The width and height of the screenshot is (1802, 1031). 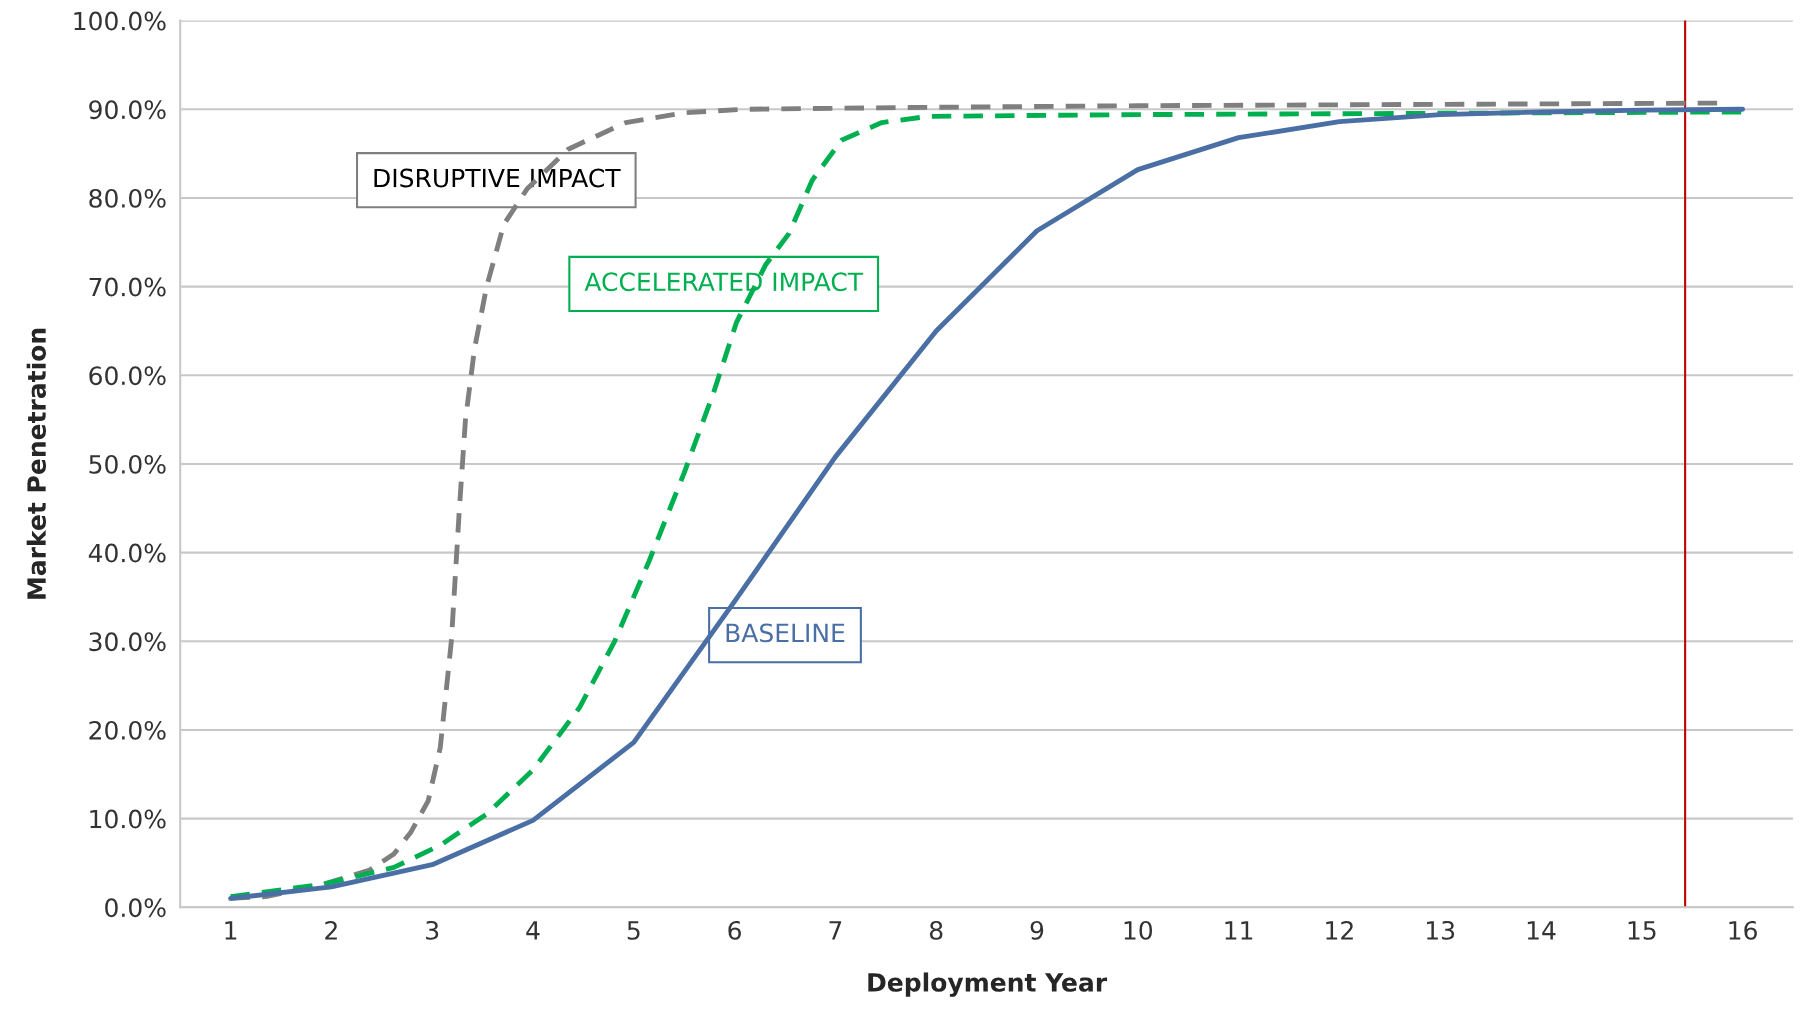 What do you see at coordinates (936, 930) in the screenshot?
I see `x-tick-label: 8` at bounding box center [936, 930].